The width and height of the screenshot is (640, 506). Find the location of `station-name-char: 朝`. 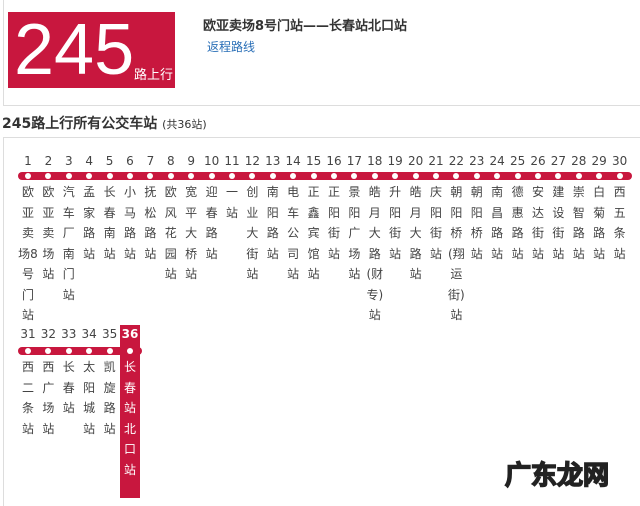

station-name-char: 朝 is located at coordinates (476, 192).